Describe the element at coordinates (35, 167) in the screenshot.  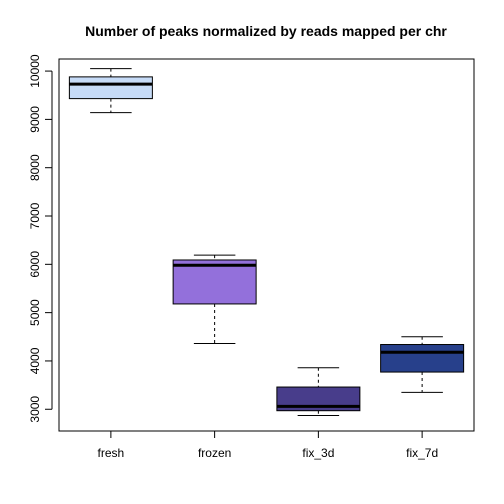
I see `y-tick-label: 8000` at that location.